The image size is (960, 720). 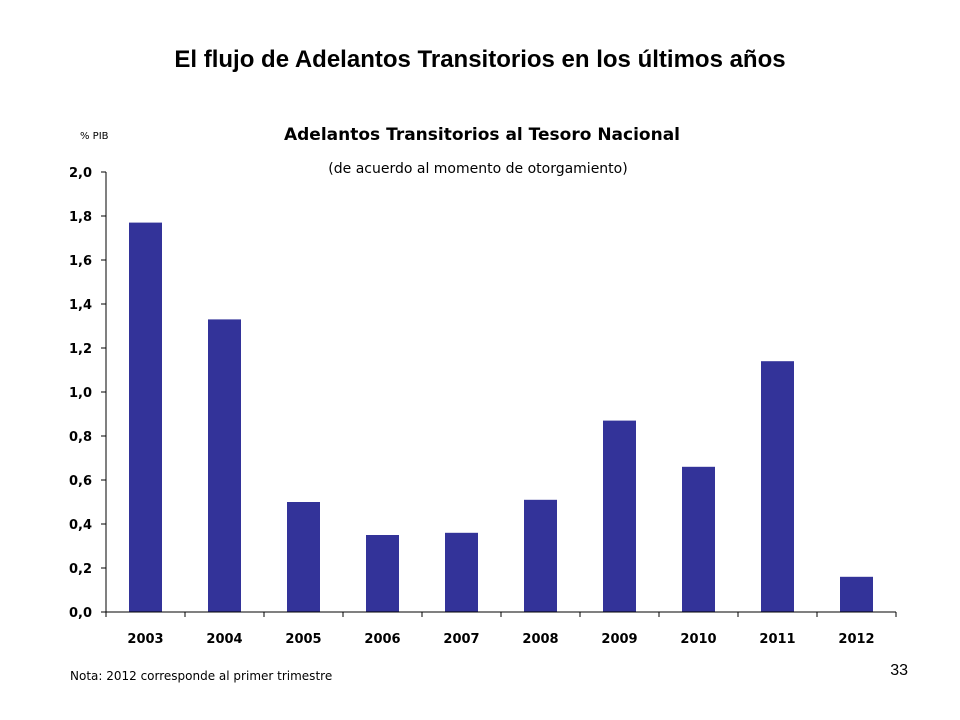 What do you see at coordinates (540, 555) in the screenshot?
I see `bar-2008` at bounding box center [540, 555].